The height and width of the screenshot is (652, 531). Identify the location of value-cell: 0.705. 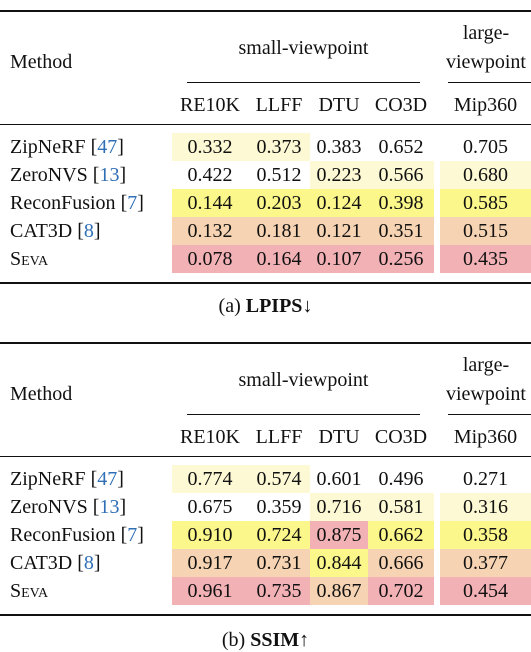
(485, 147).